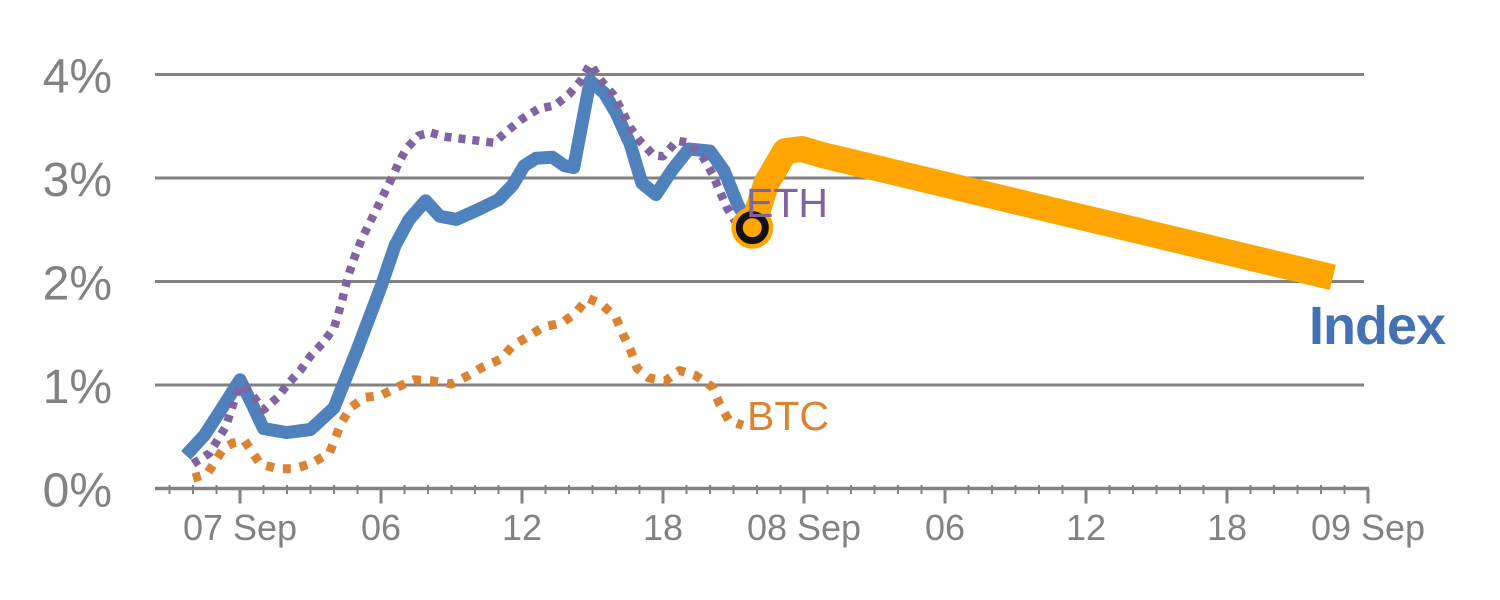  Describe the element at coordinates (77, 491) in the screenshot. I see `y-tick-label-0%: 0%` at that location.